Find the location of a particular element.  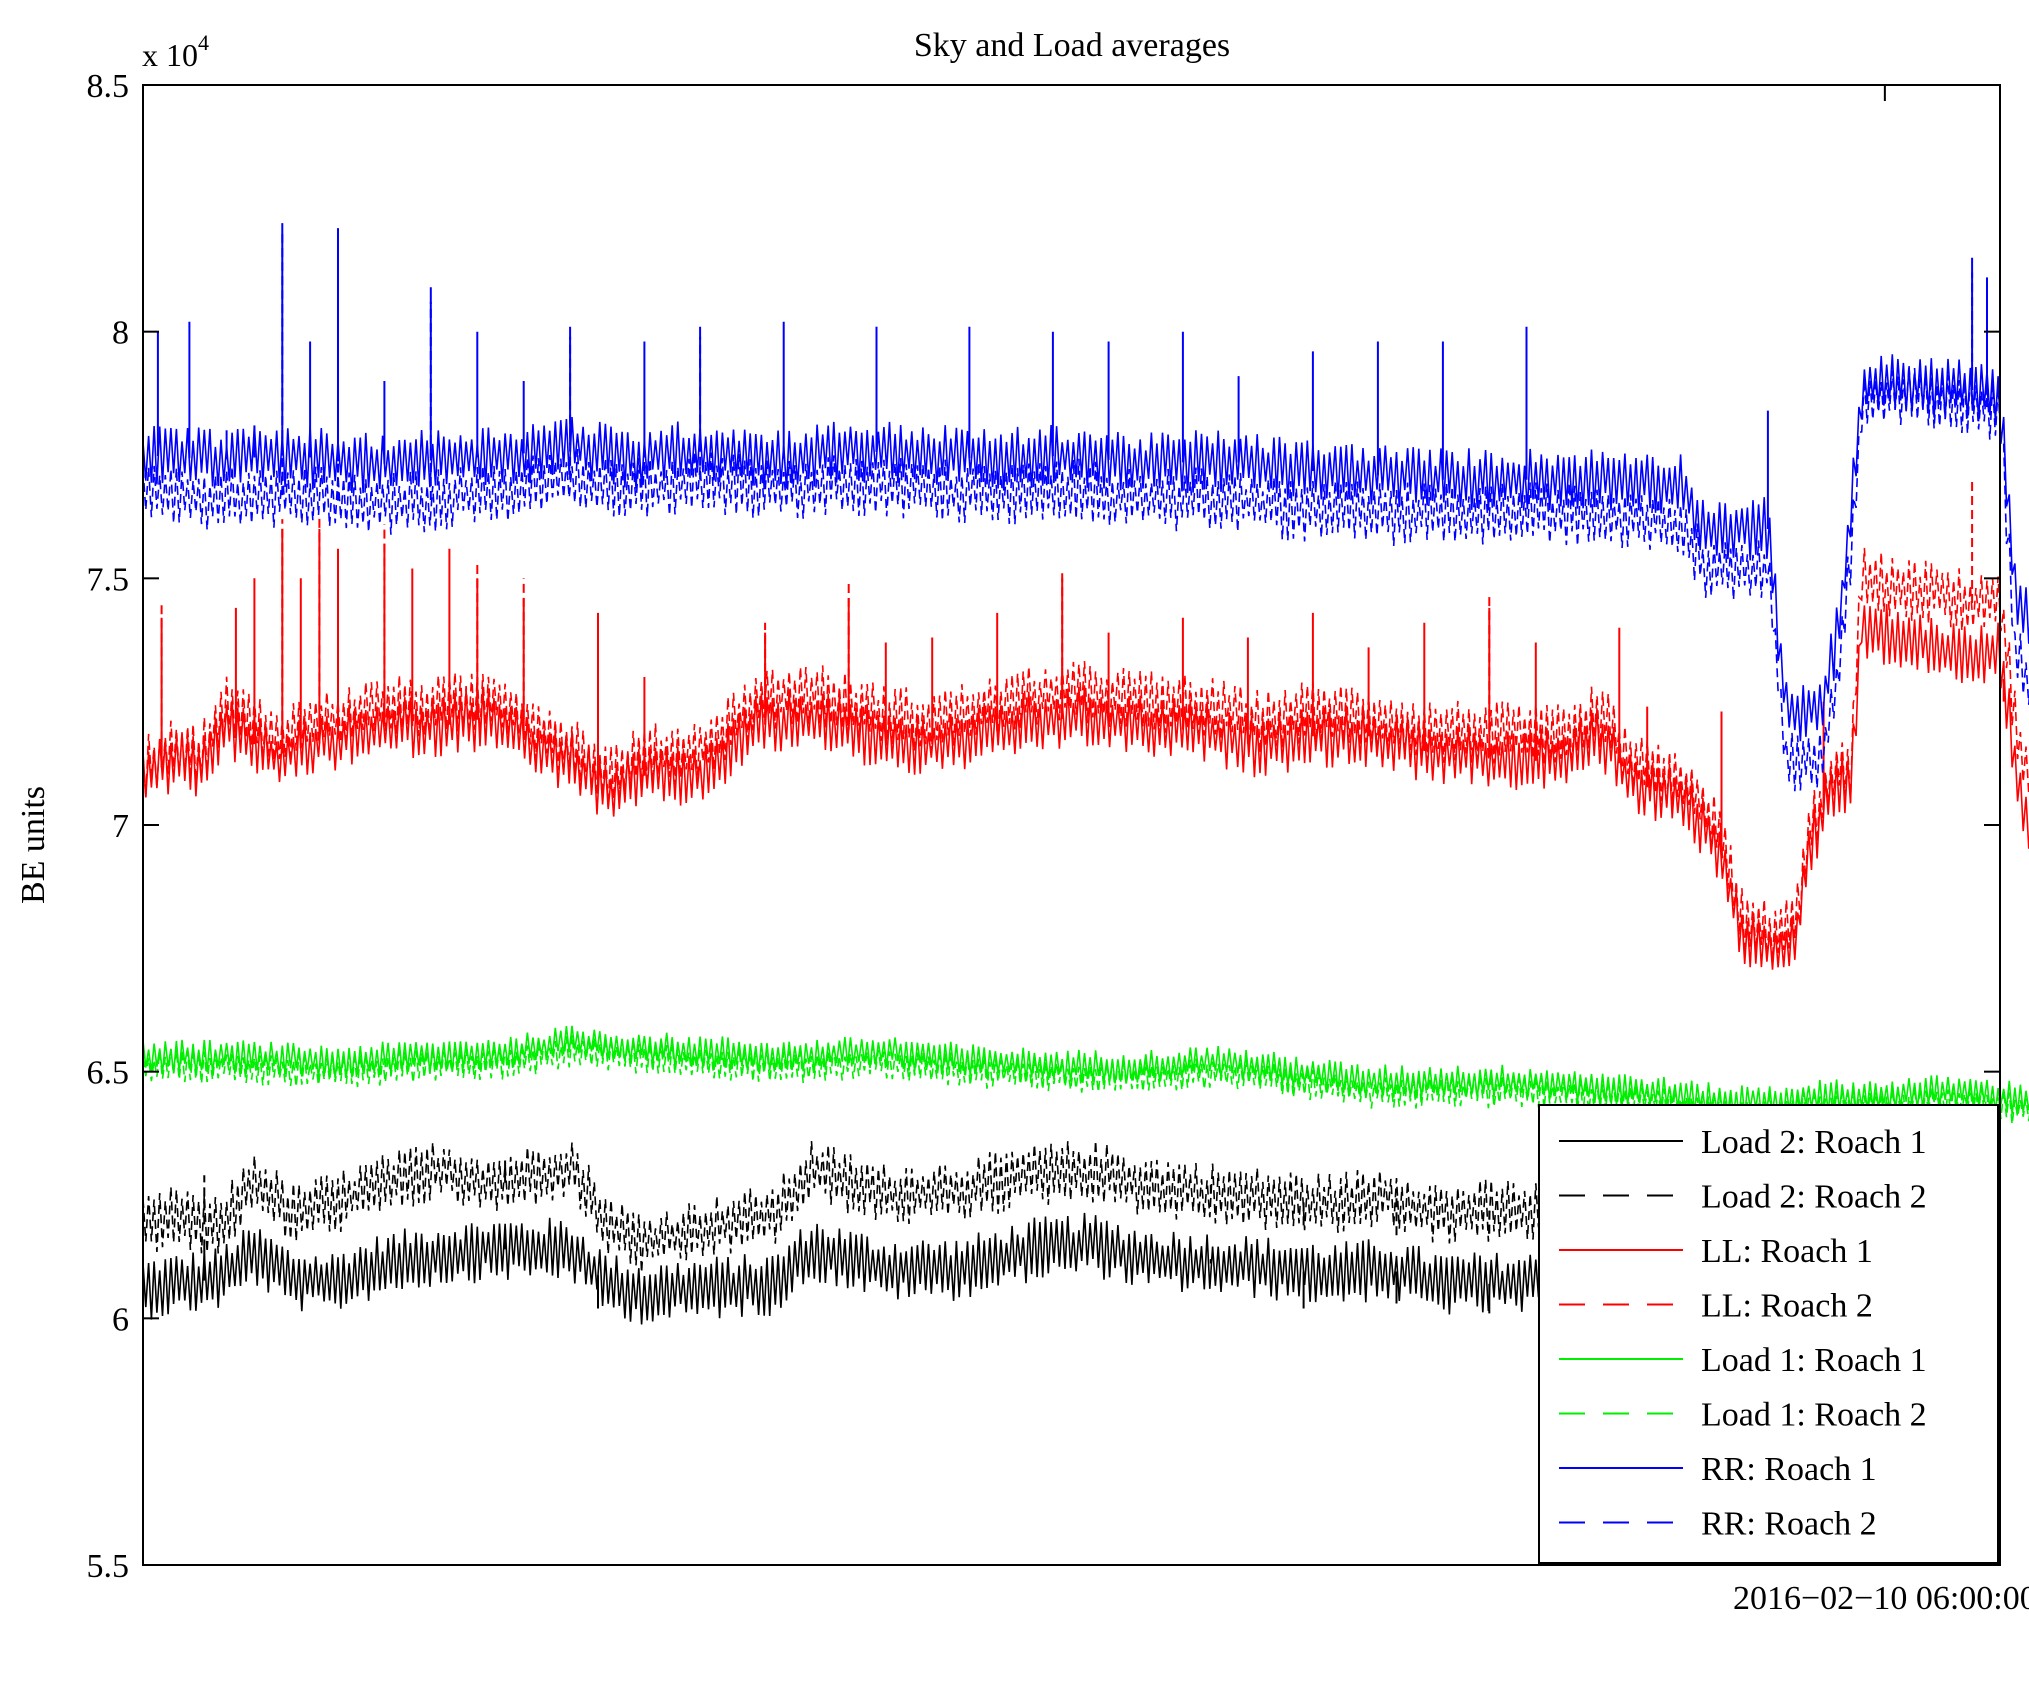

legend-label: Load 1: Roach 2 is located at coordinates (1814, 1415).